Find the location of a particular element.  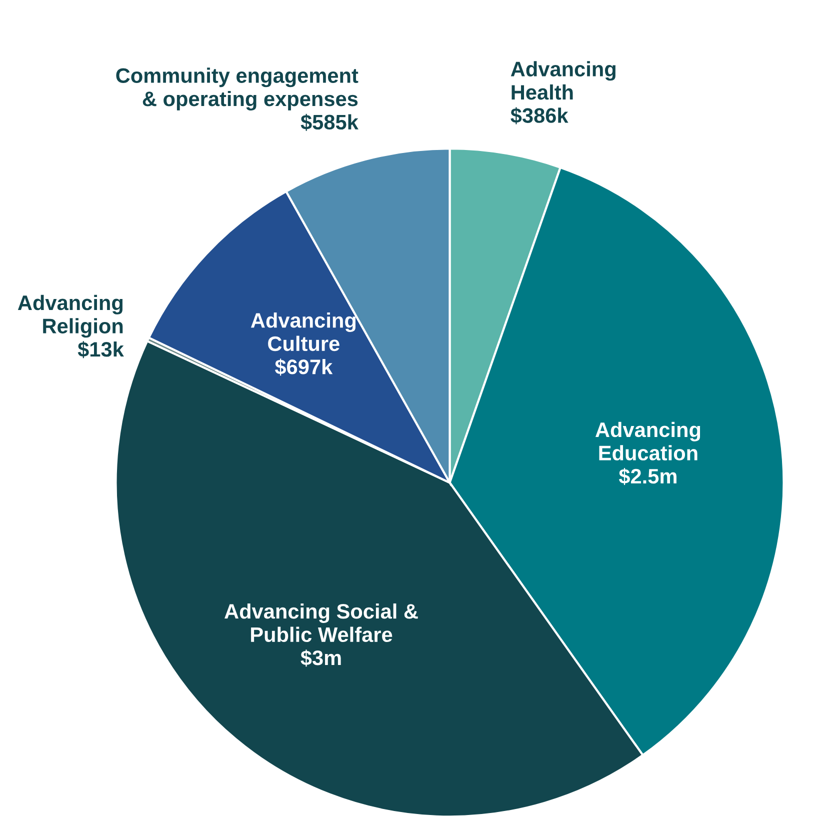

data-label: $386k is located at coordinates (539, 115).